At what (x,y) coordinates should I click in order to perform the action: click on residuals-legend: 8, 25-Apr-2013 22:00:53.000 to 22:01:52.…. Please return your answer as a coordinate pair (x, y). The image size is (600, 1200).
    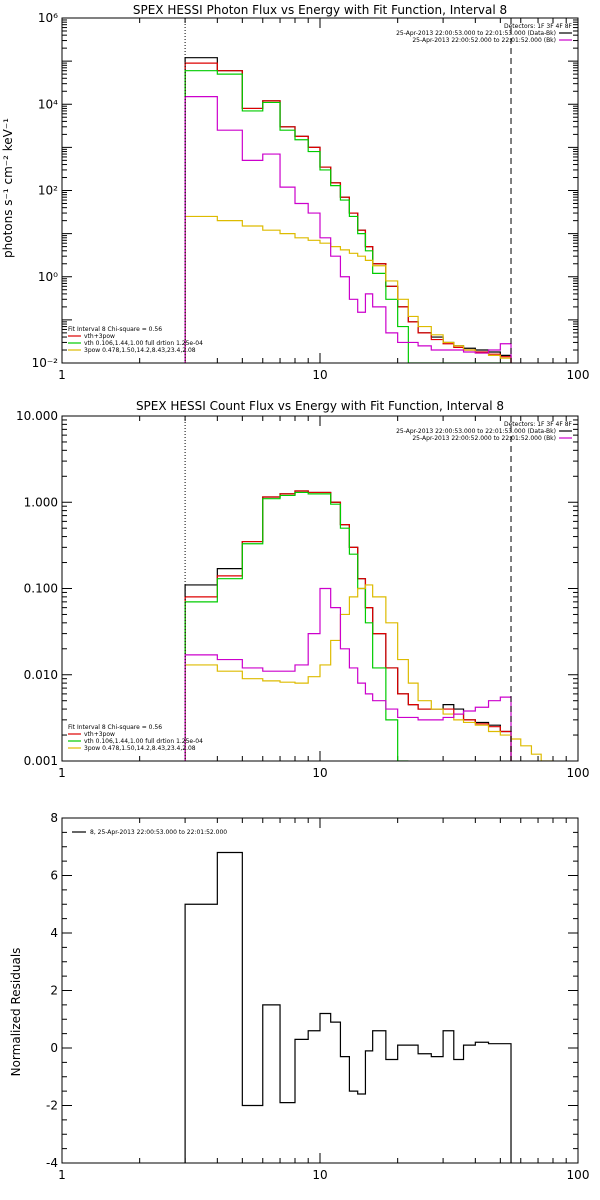
    Looking at the image, I should click on (149, 832).